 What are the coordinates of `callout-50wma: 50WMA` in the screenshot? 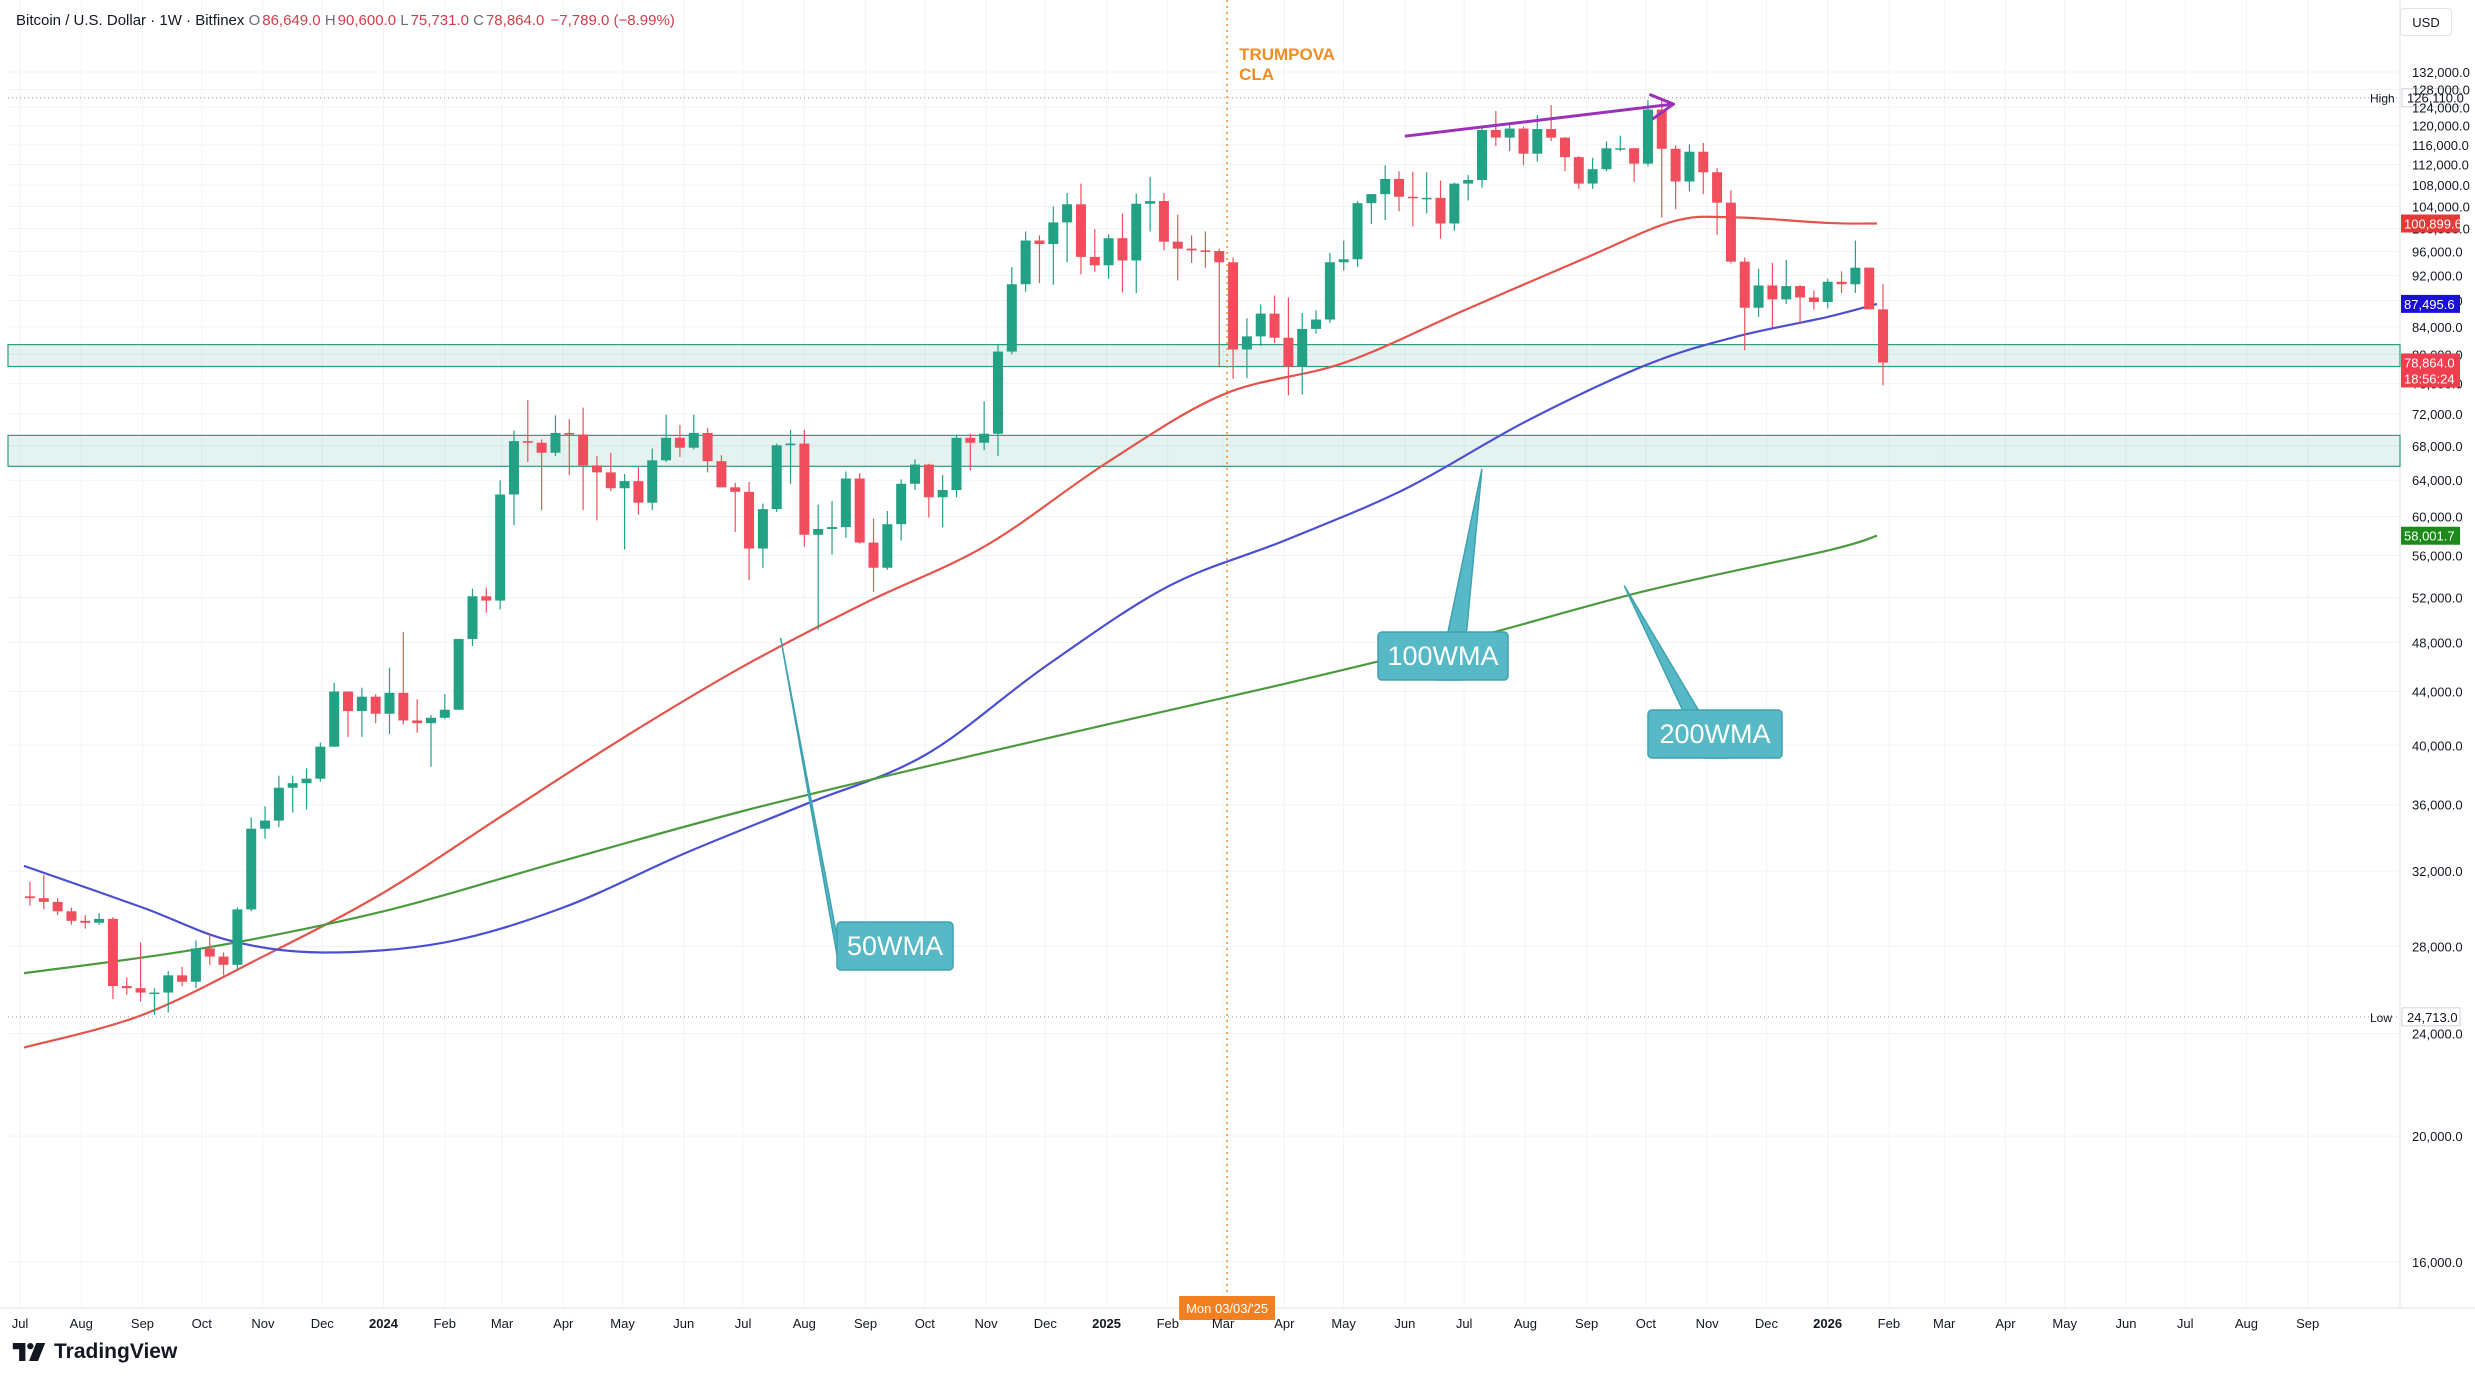 It's located at (866, 804).